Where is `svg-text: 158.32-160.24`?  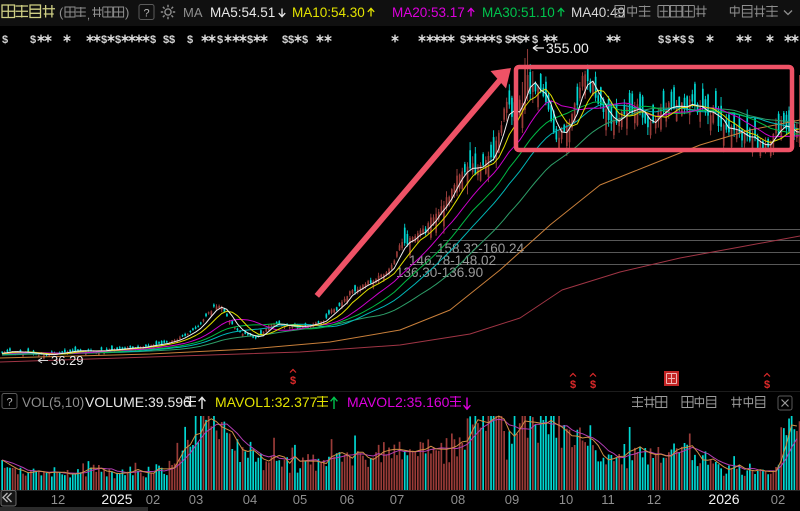 svg-text: 158.32-160.24 is located at coordinates (481, 248).